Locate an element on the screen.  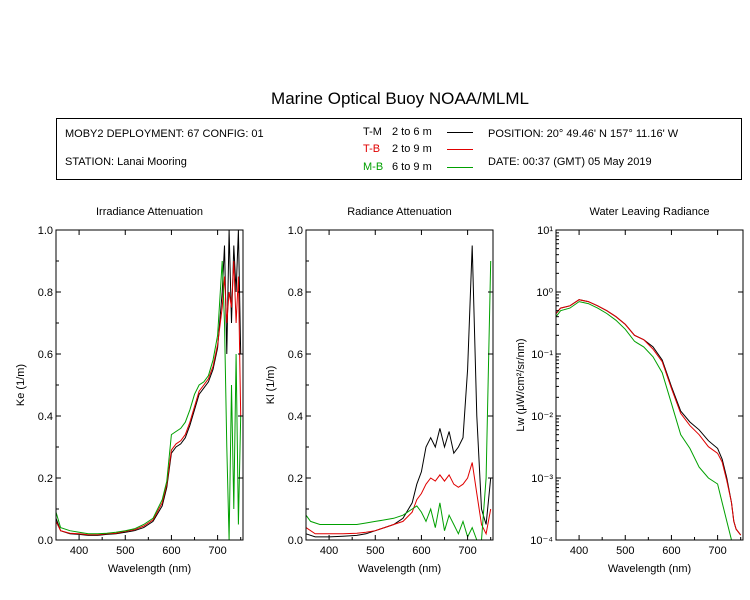
deployment-text: MOBY2 DEPLOYMENT: 67 CONFIG: 01 is located at coordinates (164, 134).